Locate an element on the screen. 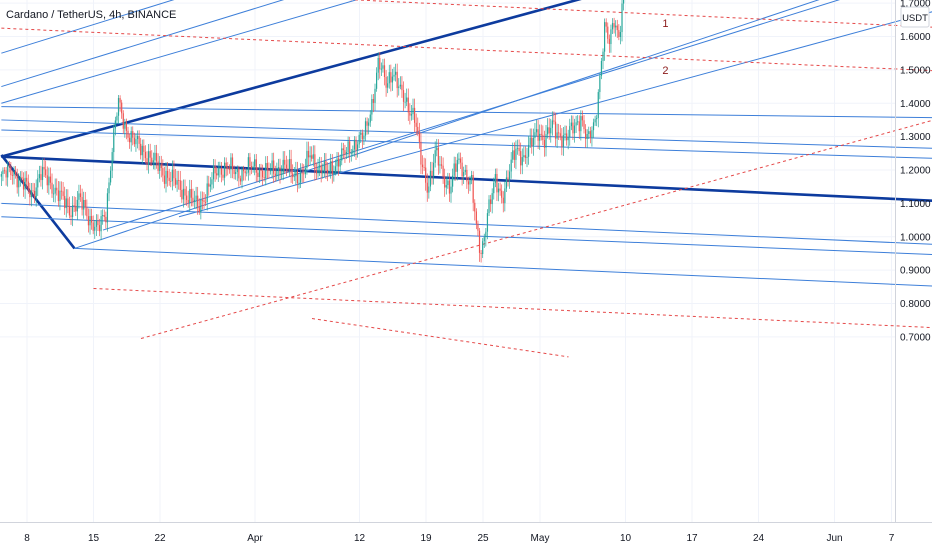  wave-label-2: 2 is located at coordinates (665, 71).